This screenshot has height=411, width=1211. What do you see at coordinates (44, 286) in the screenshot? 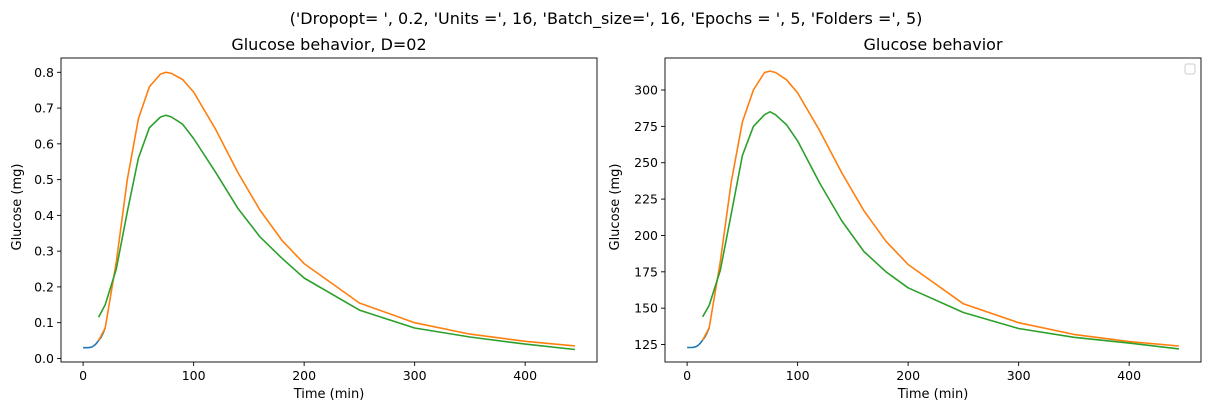
I see `y-tick-label: 0.2` at bounding box center [44, 286].